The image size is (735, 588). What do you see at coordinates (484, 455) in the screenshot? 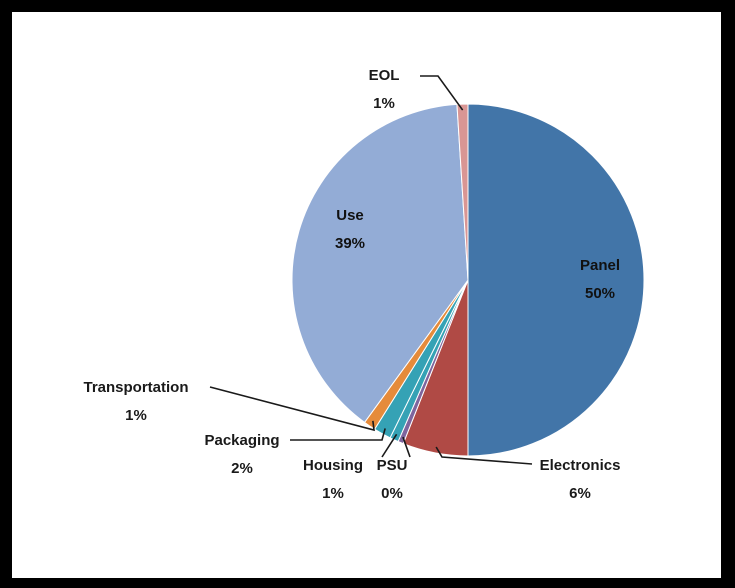
I see `leader-line-electronics` at bounding box center [484, 455].